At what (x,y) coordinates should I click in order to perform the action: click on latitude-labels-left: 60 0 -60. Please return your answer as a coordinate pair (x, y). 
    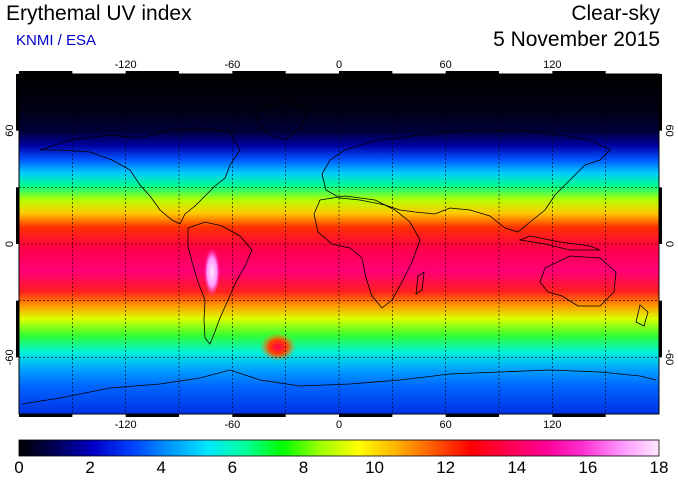
    Looking at the image, I should click on (10, 245).